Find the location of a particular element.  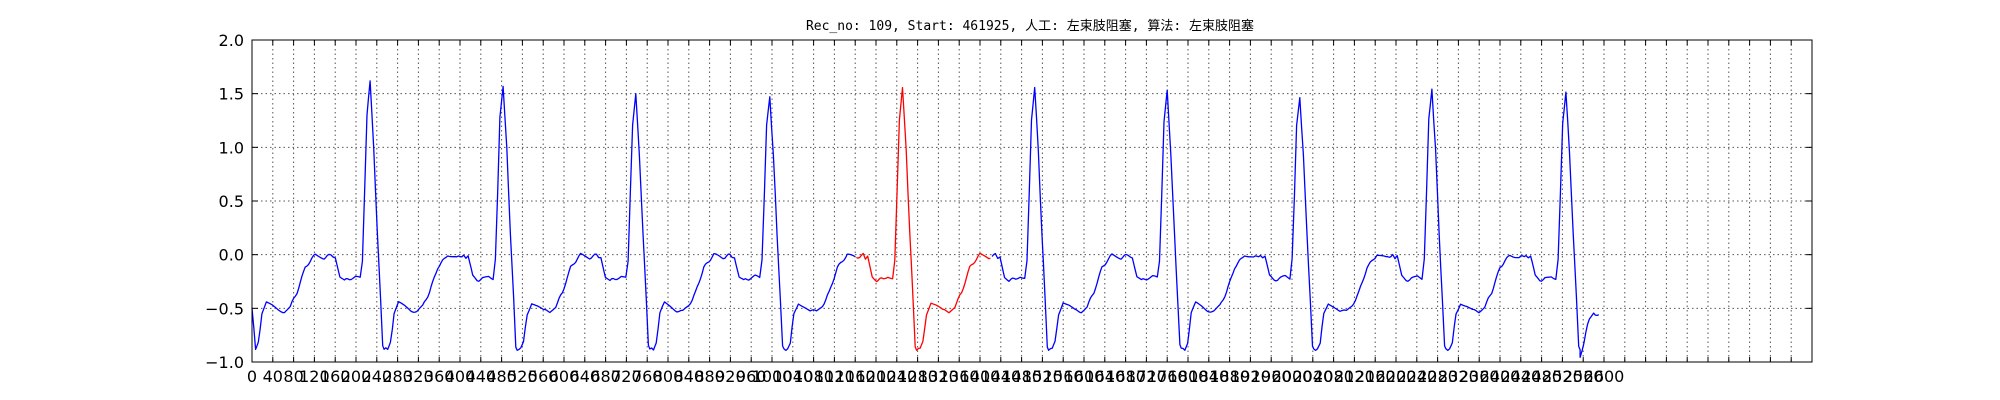

x-tick-label: 2040 is located at coordinates (1312, 376).